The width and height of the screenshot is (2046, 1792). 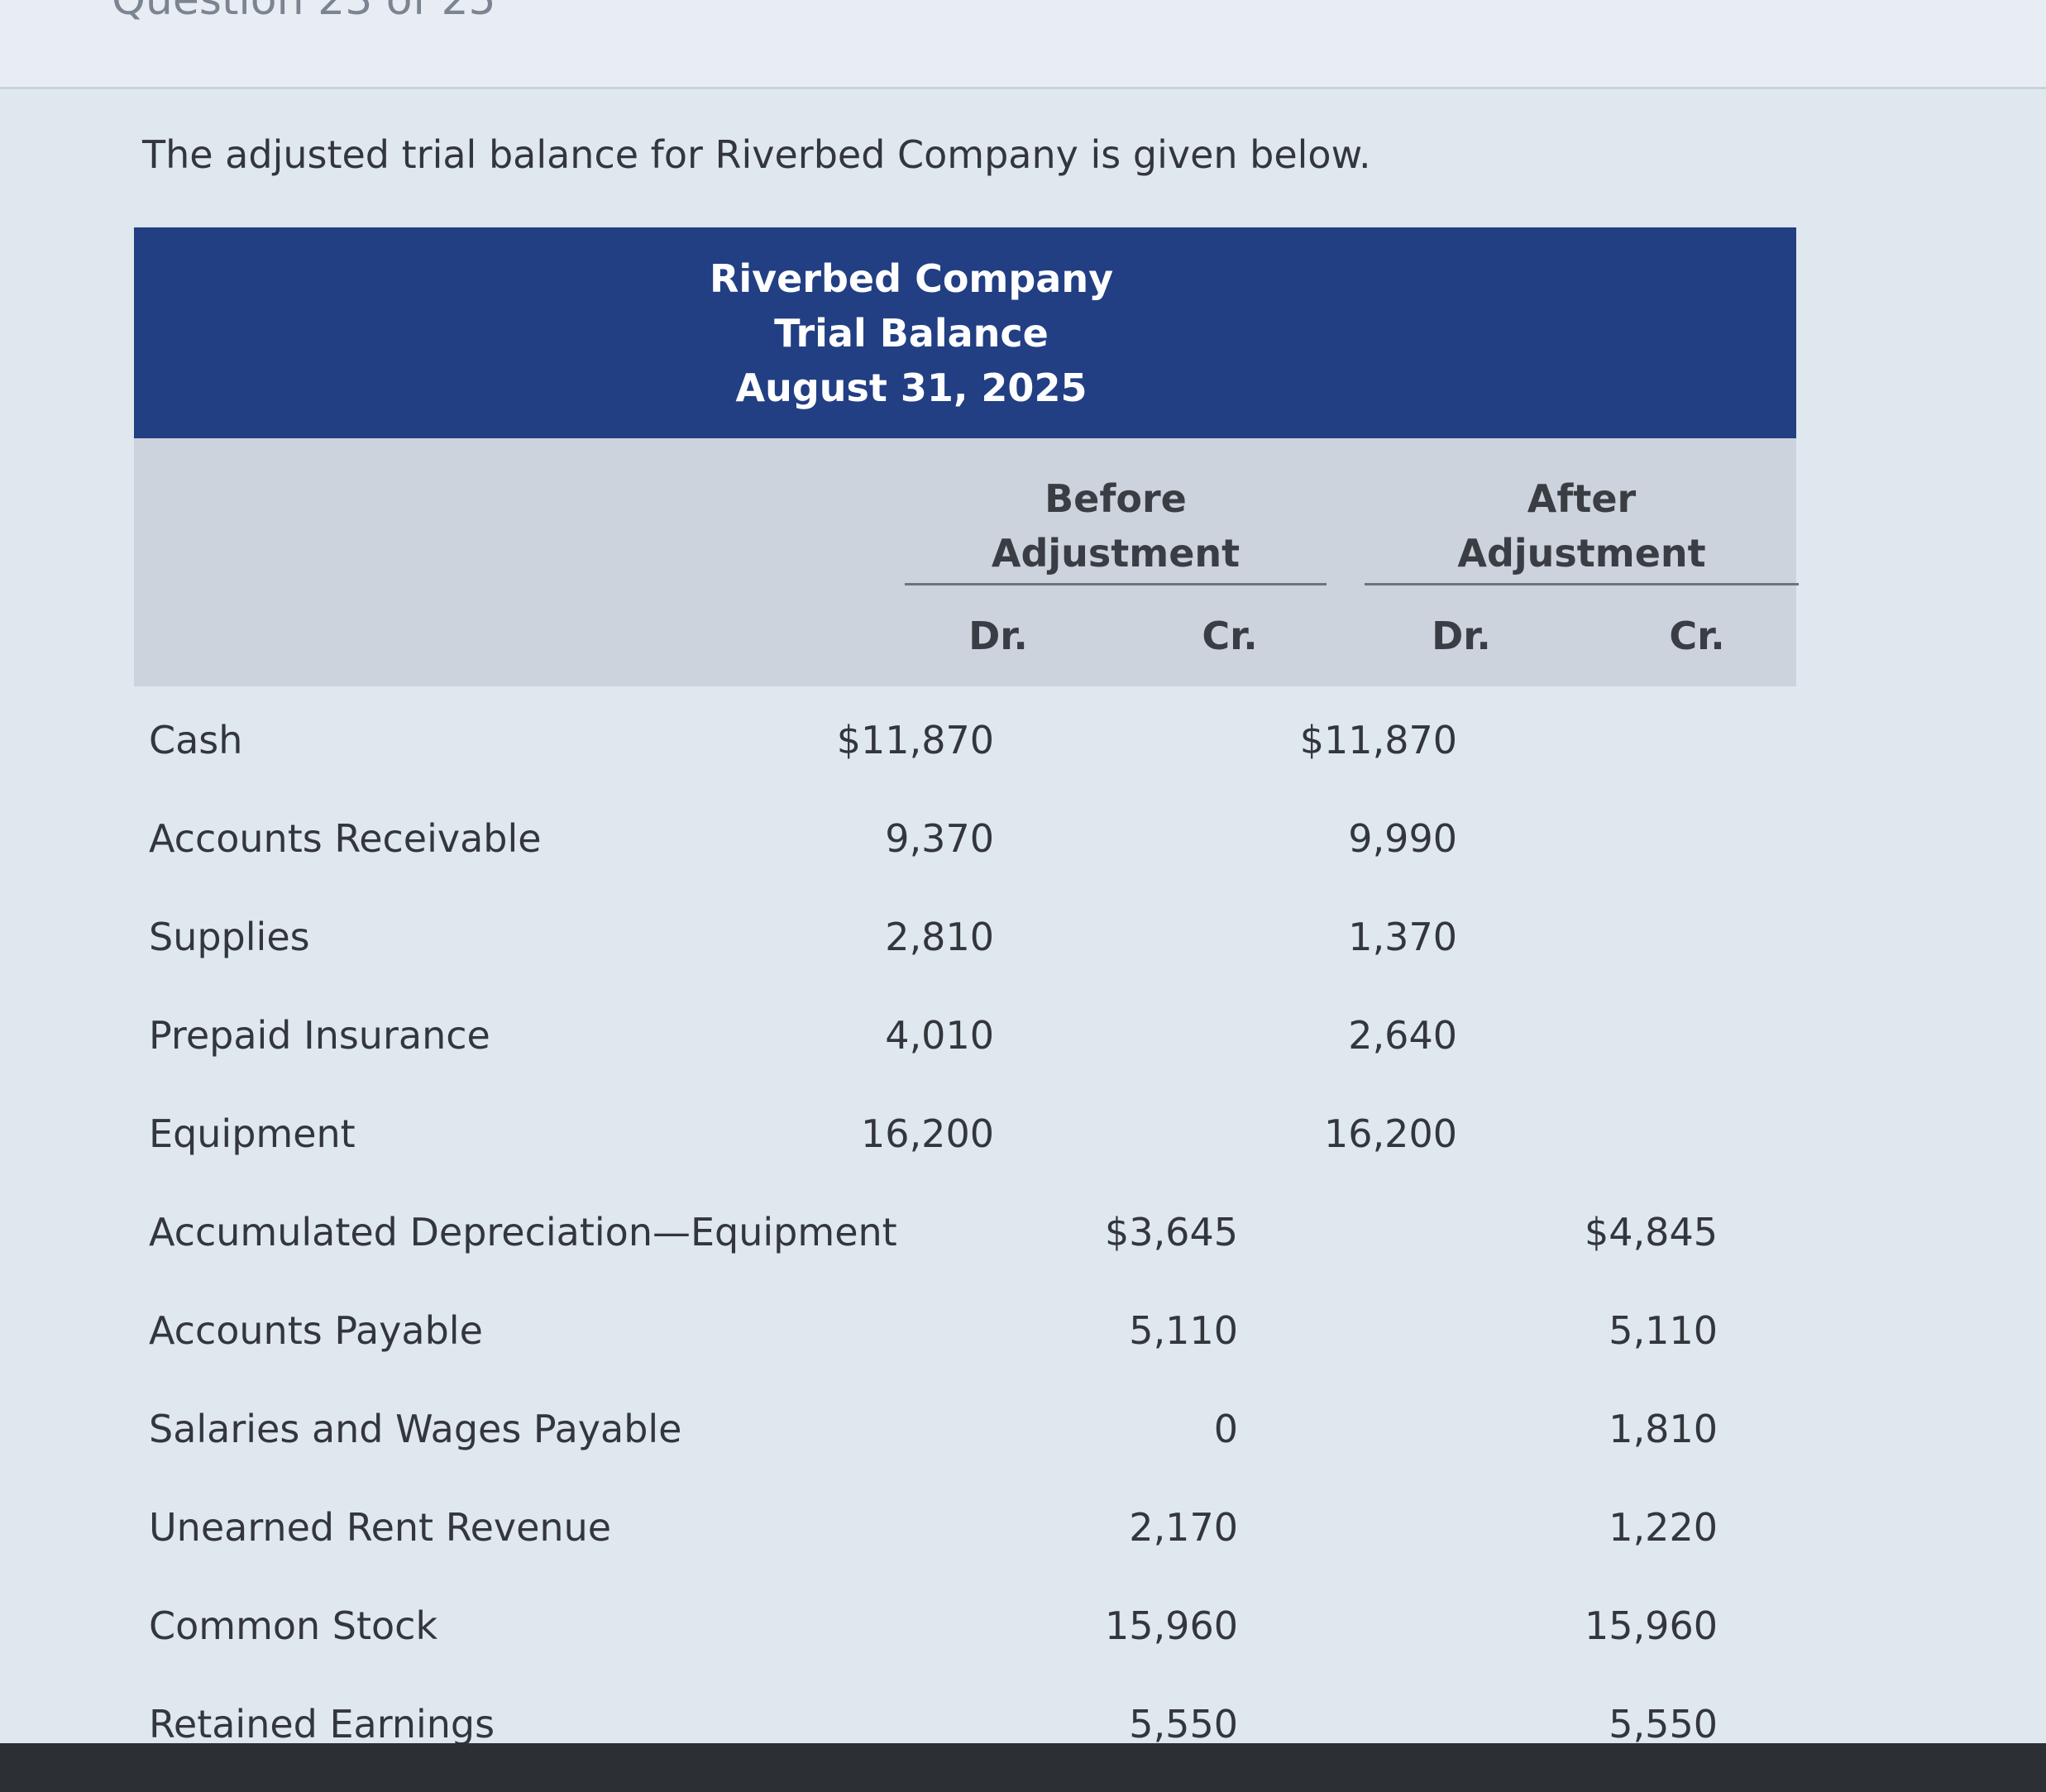 I want to click on before-debit-amount: 2,810, so click(x=939, y=937).